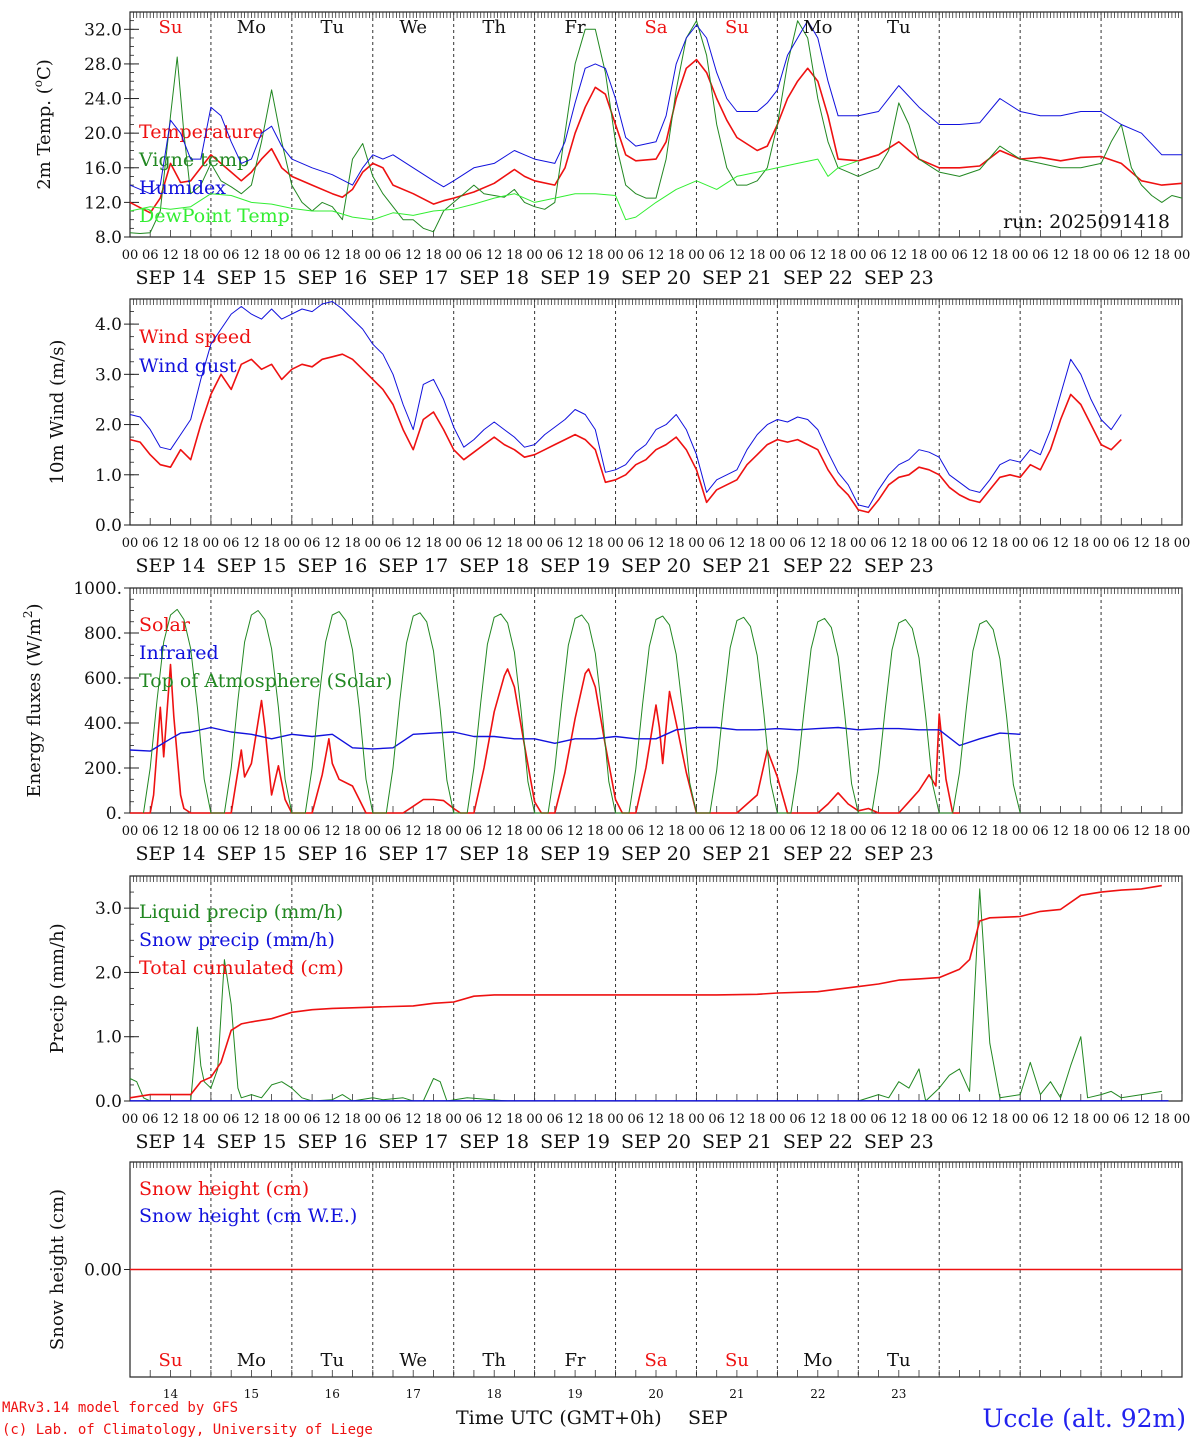 The width and height of the screenshot is (1194, 1440). I want to click on y-tick-label: 8.0, so click(108, 238).